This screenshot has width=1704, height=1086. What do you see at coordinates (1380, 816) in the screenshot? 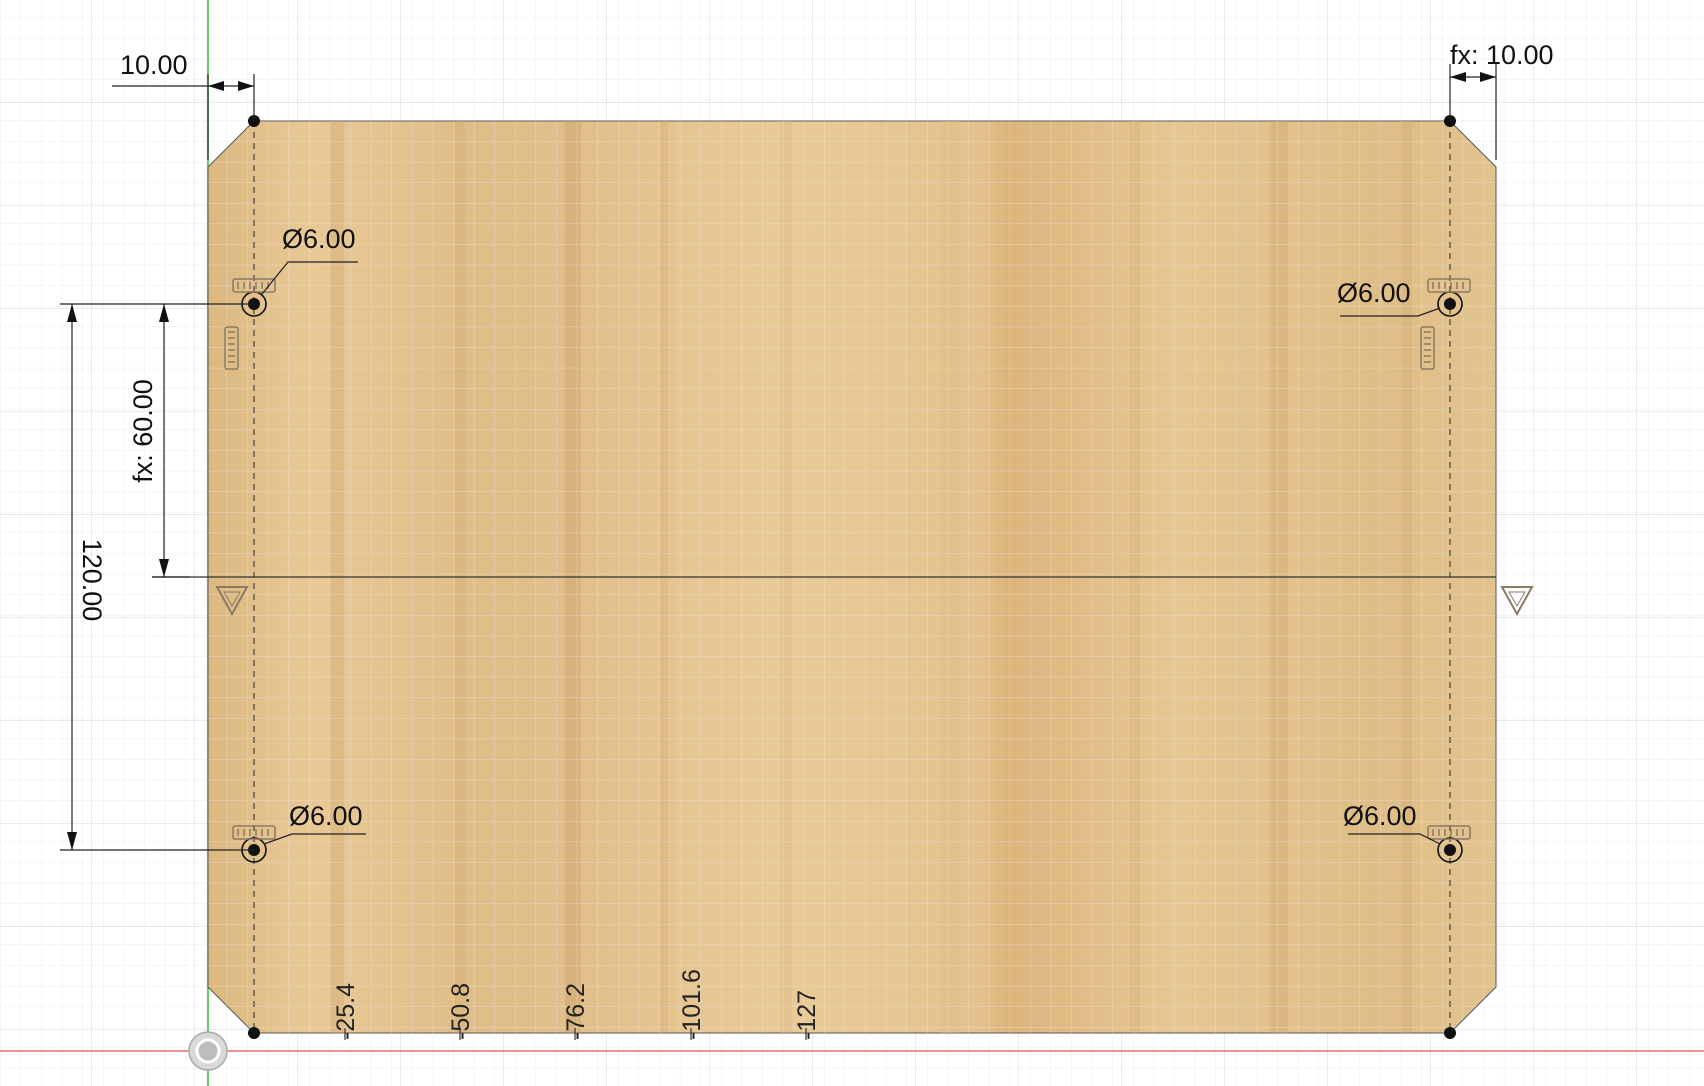
I see `hole-bottom-right-diameter-text: Ø6.00` at bounding box center [1380, 816].